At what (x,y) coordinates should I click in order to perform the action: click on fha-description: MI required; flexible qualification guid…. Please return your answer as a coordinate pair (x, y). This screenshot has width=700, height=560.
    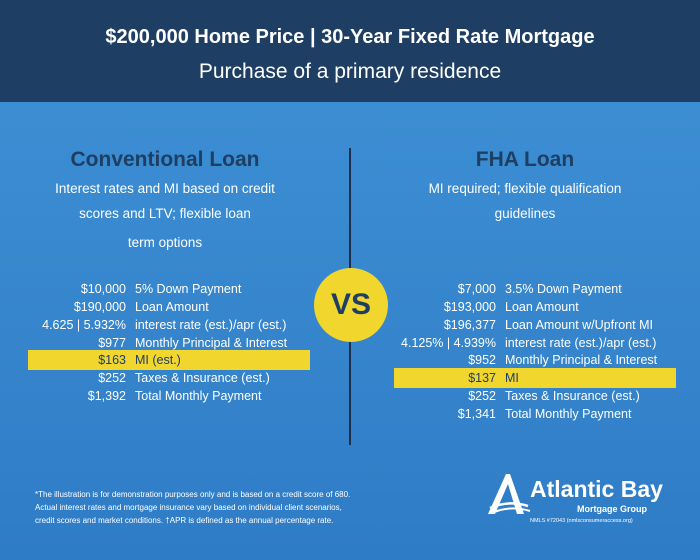
    Looking at the image, I should click on (525, 201).